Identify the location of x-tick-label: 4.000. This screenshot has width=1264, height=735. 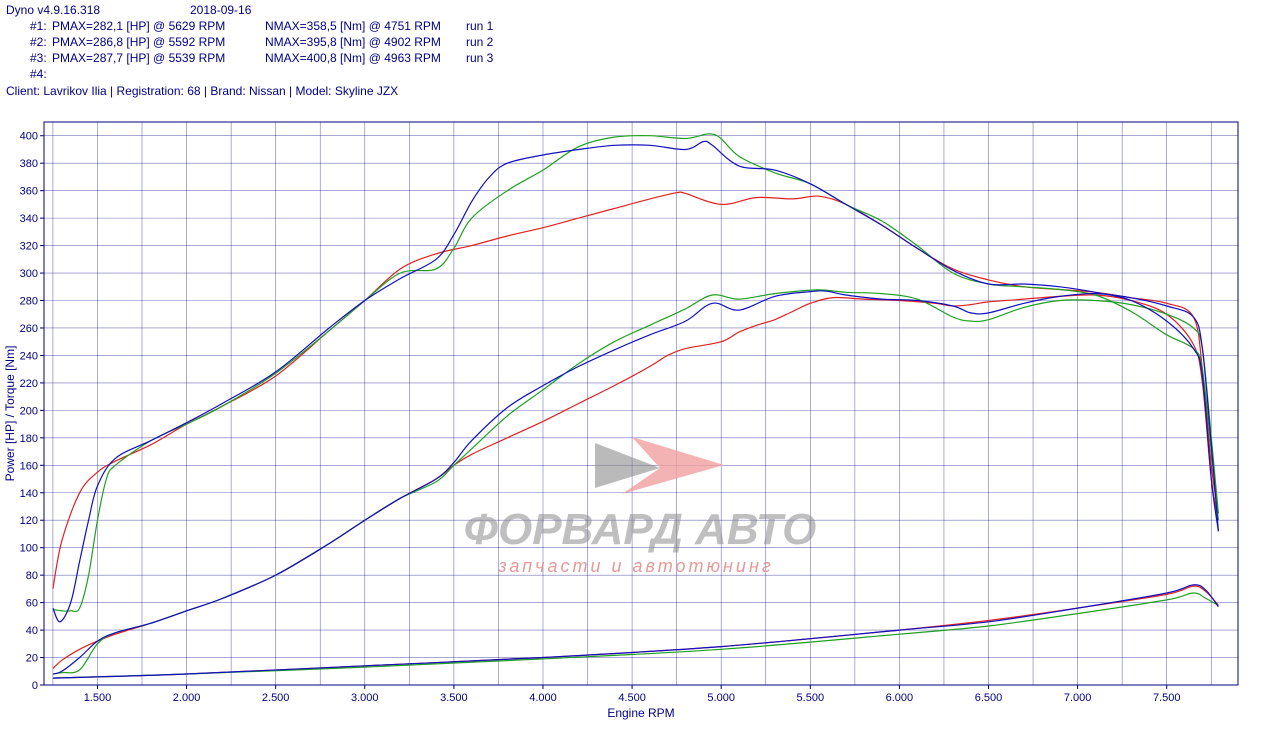
(543, 698).